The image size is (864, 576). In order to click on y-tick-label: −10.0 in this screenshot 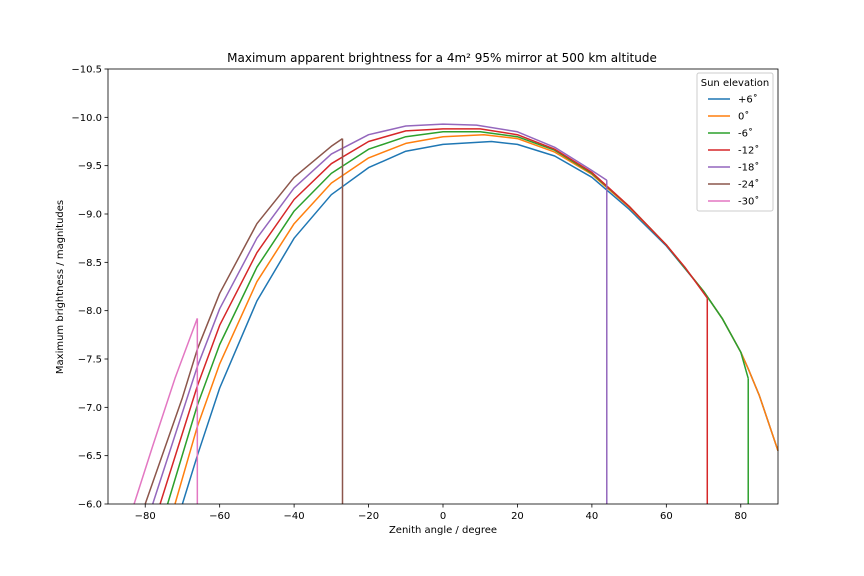, I will do `click(86, 118)`.